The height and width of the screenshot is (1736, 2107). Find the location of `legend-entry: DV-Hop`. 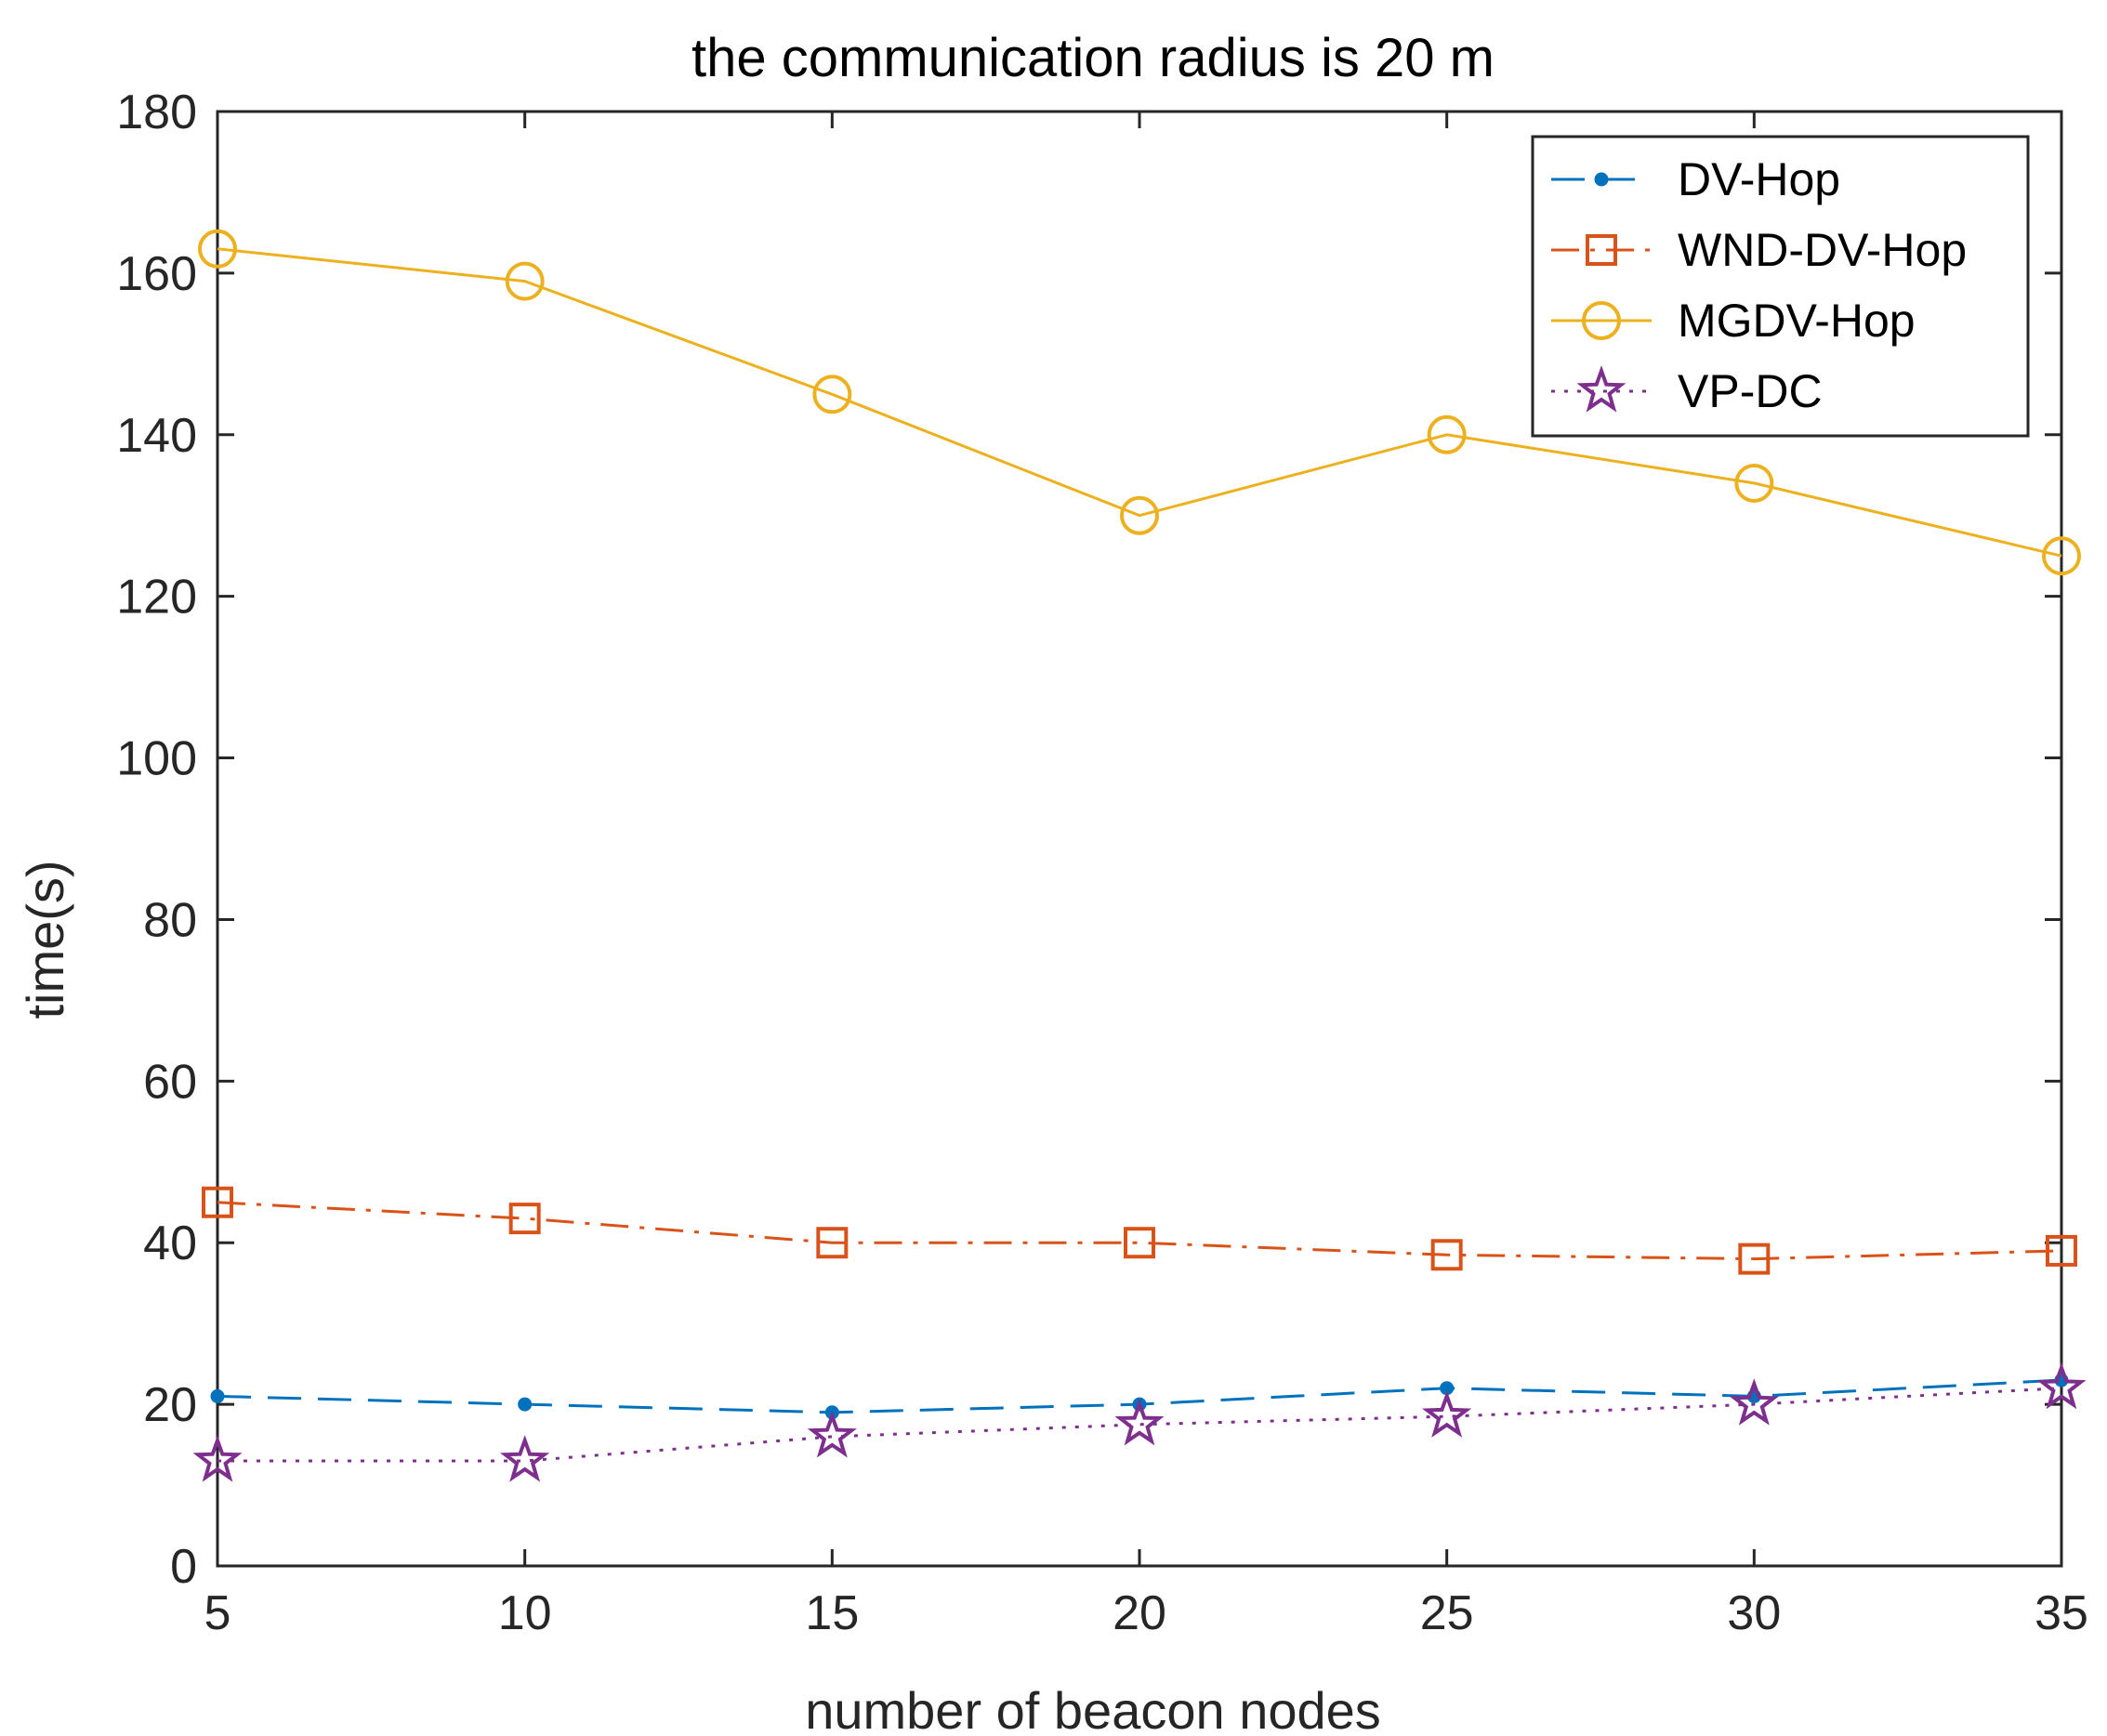

legend-entry: DV-Hop is located at coordinates (1695, 179).